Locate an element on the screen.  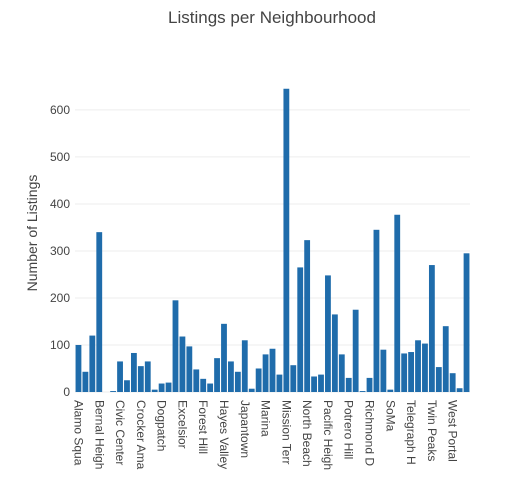
x-tick-label: Japantown is located at coordinates (245, 429).